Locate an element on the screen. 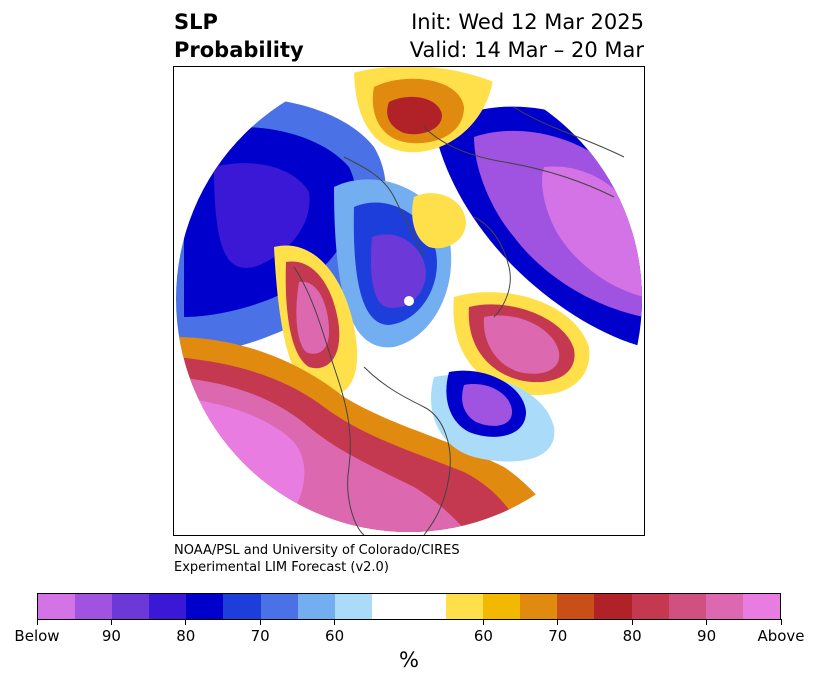 The height and width of the screenshot is (686, 819). north-pole-marker is located at coordinates (409, 301).